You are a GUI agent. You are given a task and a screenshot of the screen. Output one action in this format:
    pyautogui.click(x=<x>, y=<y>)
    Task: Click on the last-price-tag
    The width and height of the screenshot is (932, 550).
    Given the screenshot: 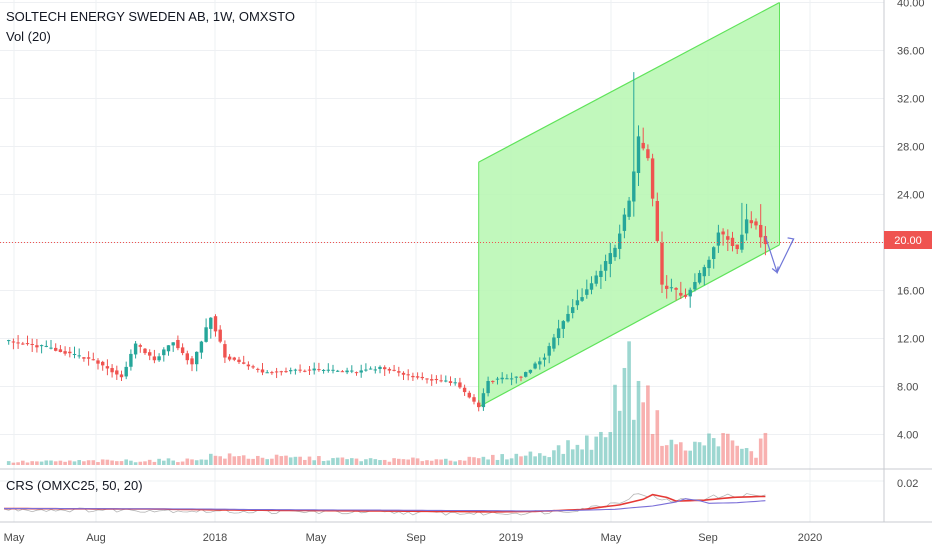 What is the action you would take?
    pyautogui.click(x=908, y=240)
    